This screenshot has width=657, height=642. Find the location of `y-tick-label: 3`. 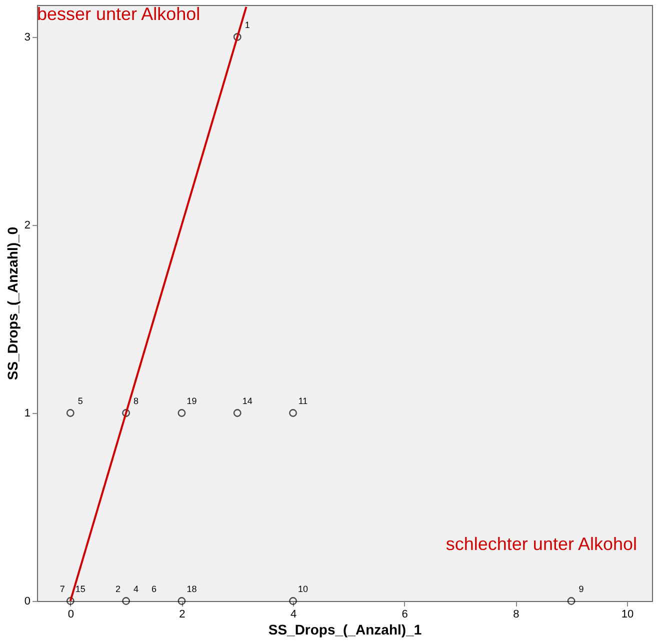

y-tick-label: 3 is located at coordinates (27, 37).